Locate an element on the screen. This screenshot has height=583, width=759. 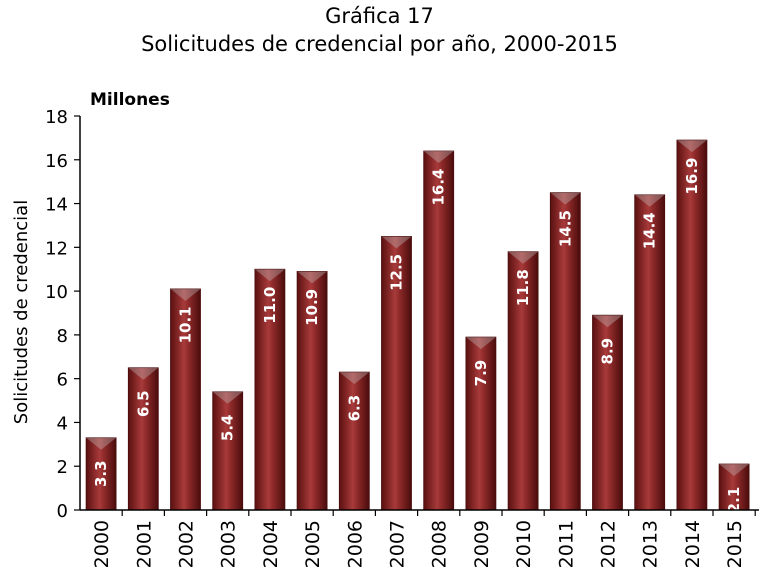
data-label: 10.1 is located at coordinates (186, 324).